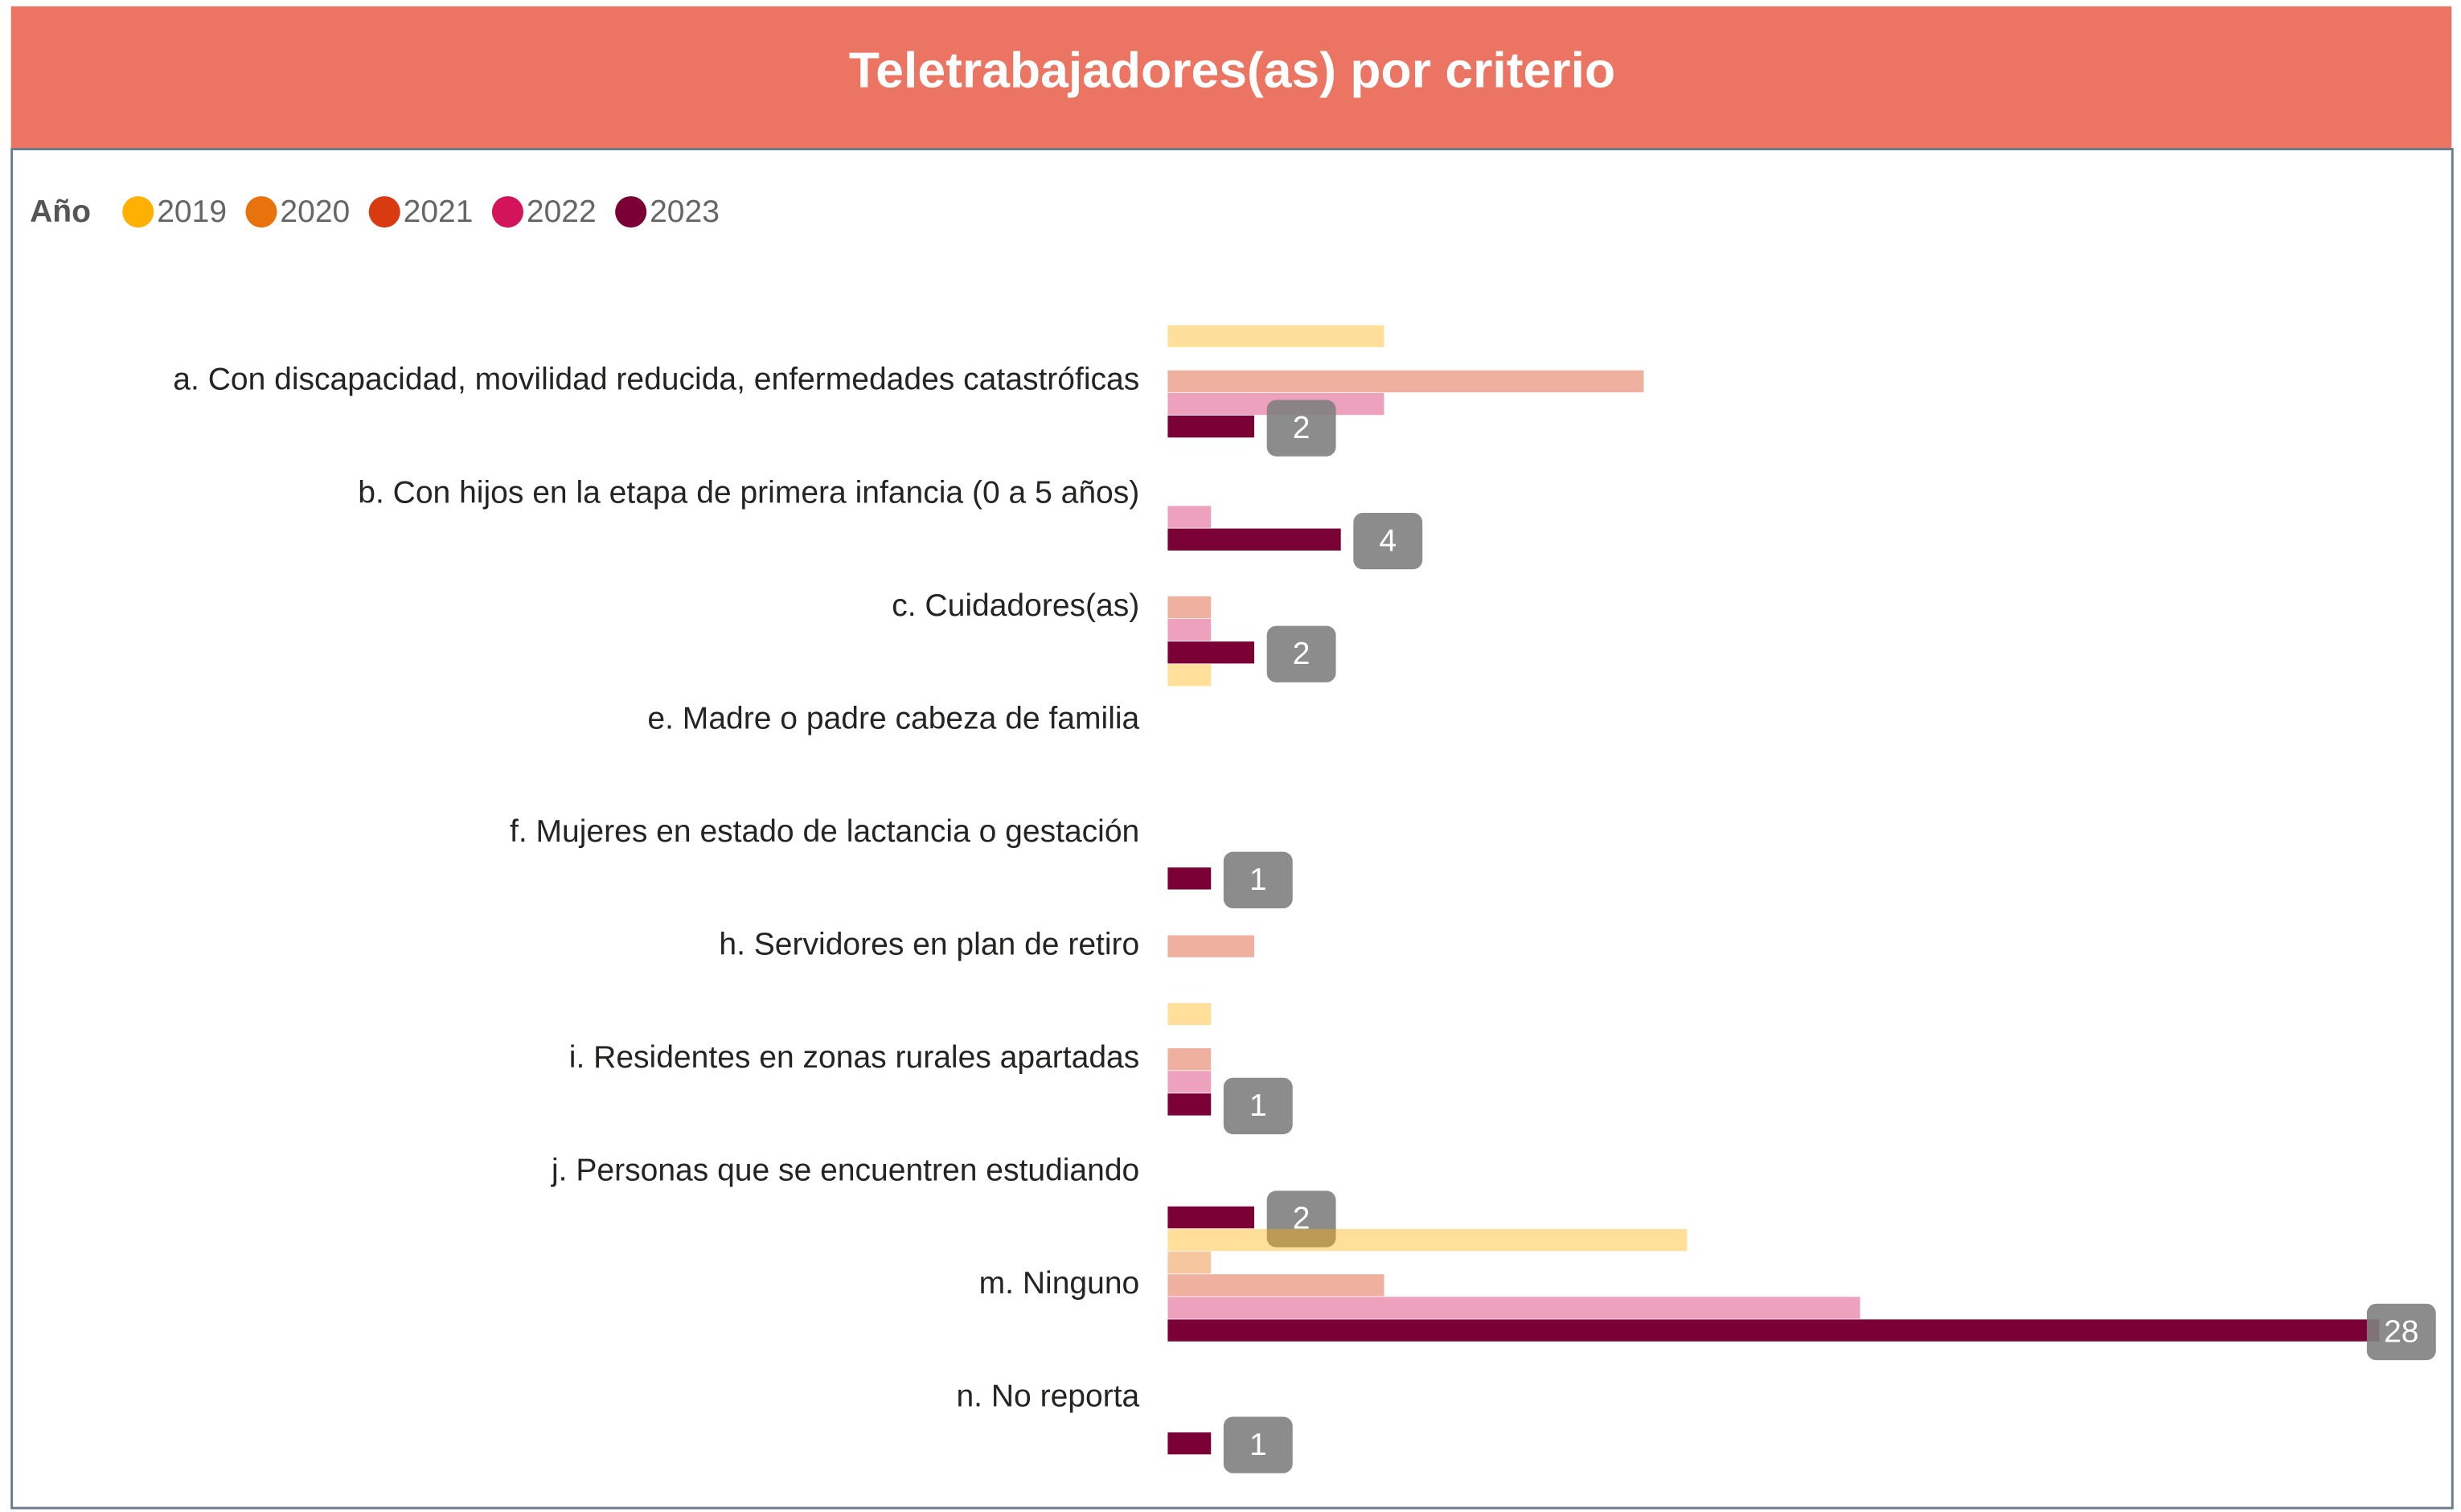  What do you see at coordinates (1232, 70) in the screenshot?
I see `chart-title: Teletrabajadores(as) por criterio` at bounding box center [1232, 70].